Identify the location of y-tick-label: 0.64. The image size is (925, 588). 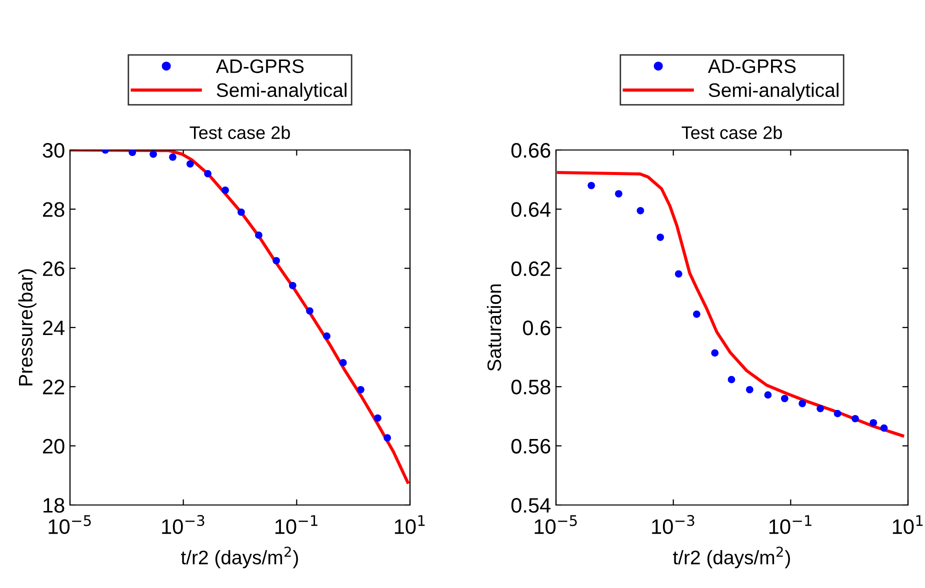
(531, 209).